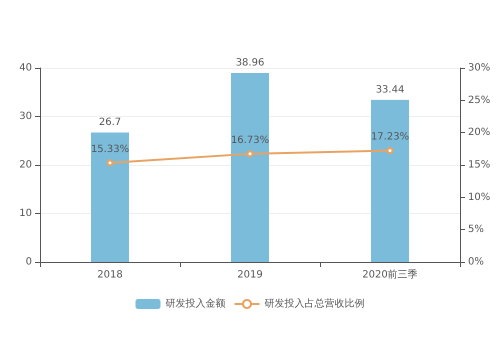 Image resolution: width=500 pixels, height=362 pixels. I want to click on y2-tick-label: 0%, so click(476, 262).